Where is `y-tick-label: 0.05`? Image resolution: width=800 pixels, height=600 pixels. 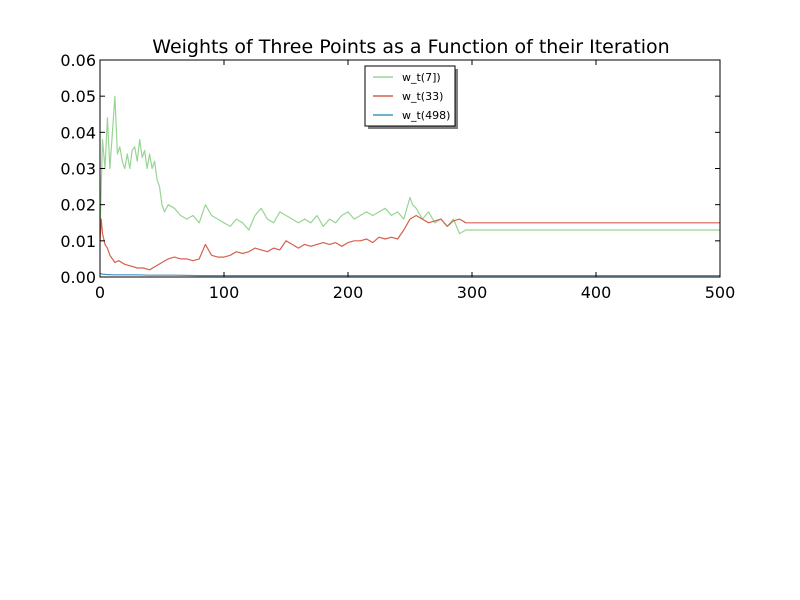 y-tick-label: 0.05 is located at coordinates (78, 96).